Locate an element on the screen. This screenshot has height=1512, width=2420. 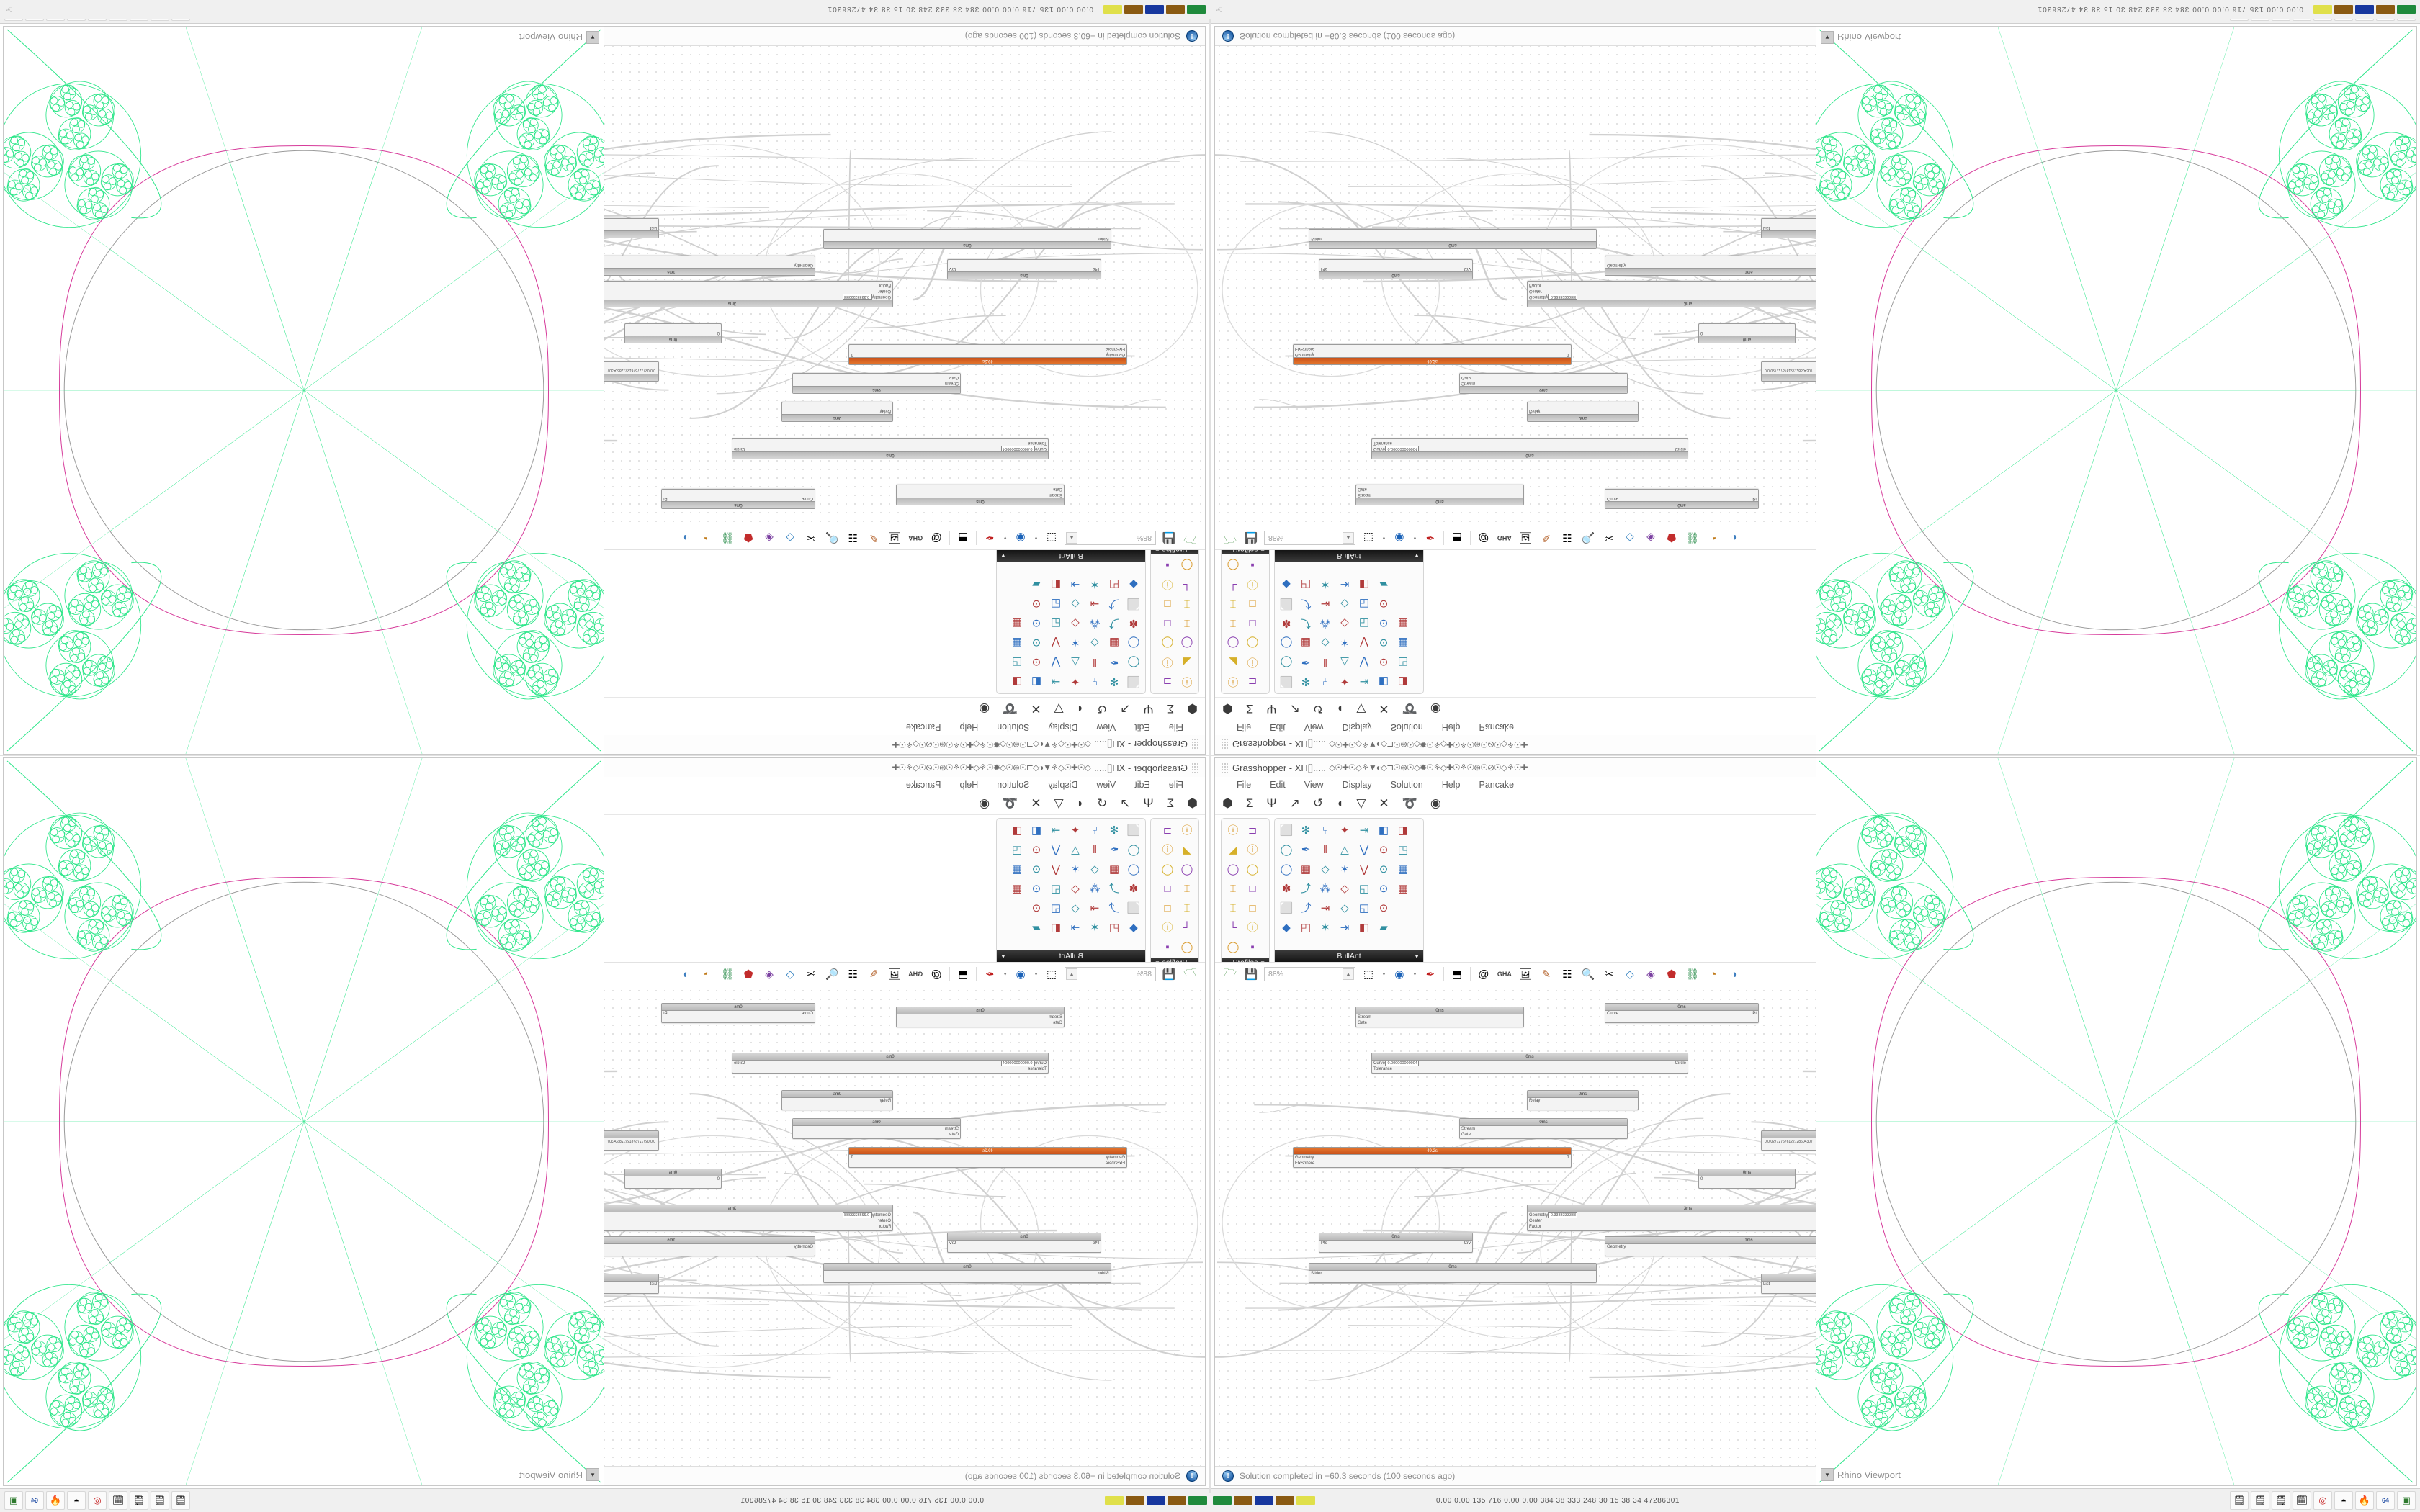
ribbon-component-icon: ⌶ is located at coordinates (1233, 623).